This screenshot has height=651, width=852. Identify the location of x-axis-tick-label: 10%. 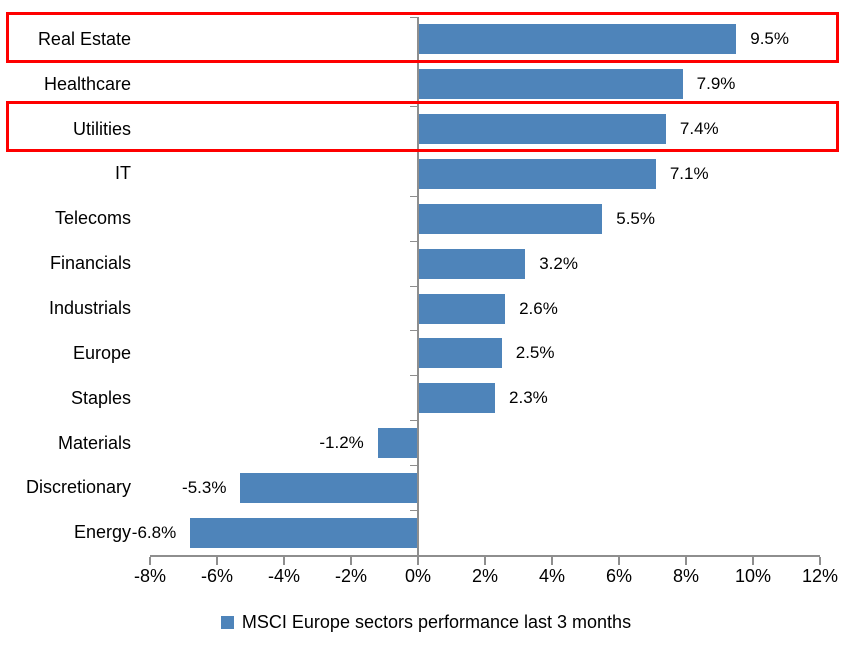
(753, 576).